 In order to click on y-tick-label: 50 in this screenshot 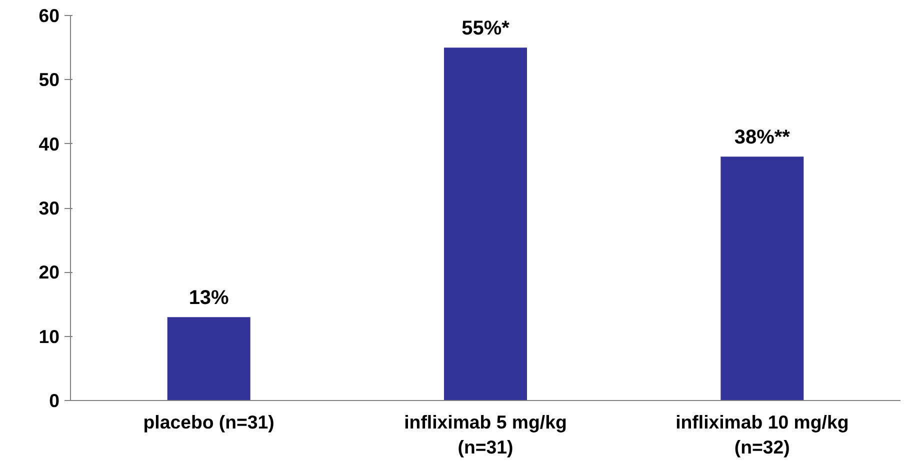, I will do `click(49, 79)`.